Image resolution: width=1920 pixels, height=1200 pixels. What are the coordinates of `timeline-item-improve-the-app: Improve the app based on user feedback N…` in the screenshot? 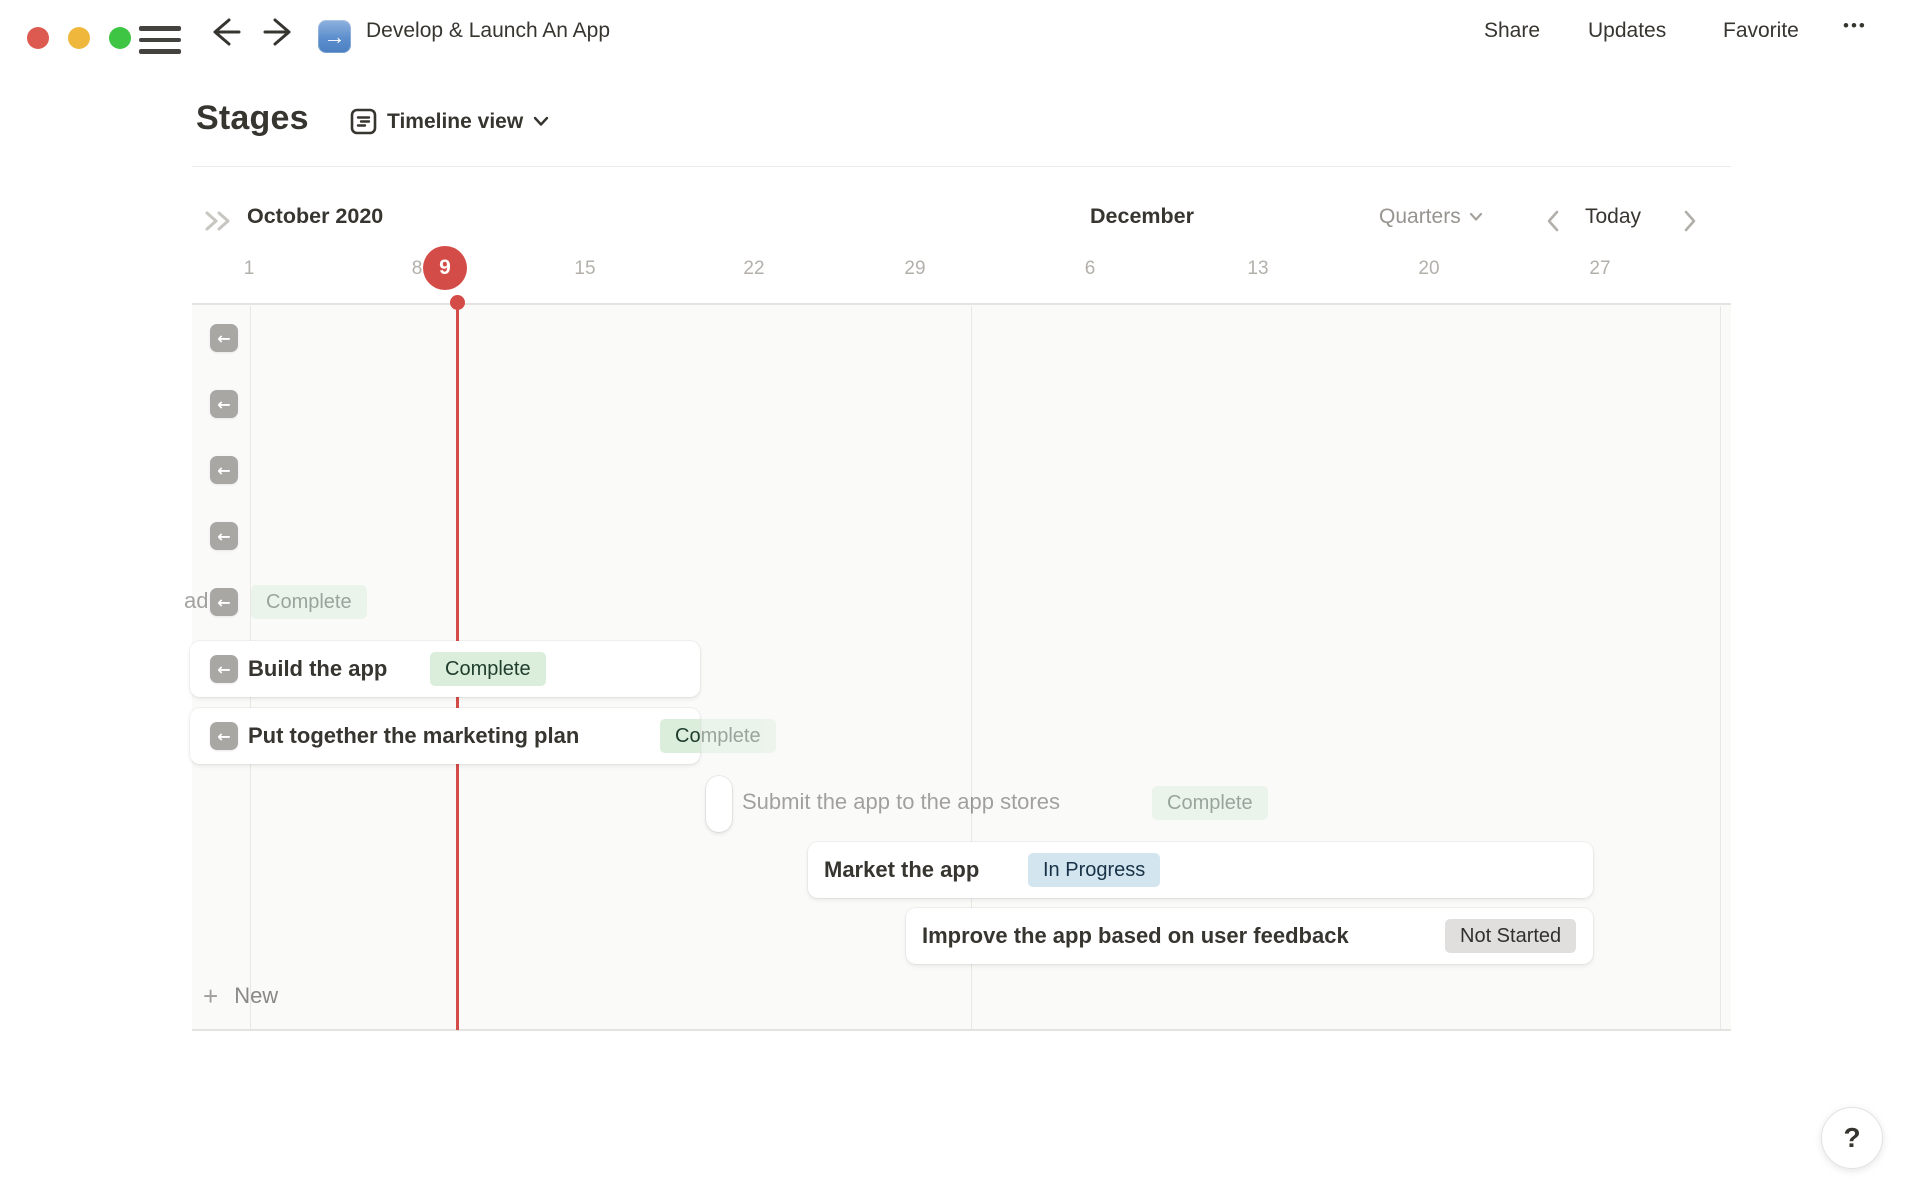 It's located at (1249, 936).